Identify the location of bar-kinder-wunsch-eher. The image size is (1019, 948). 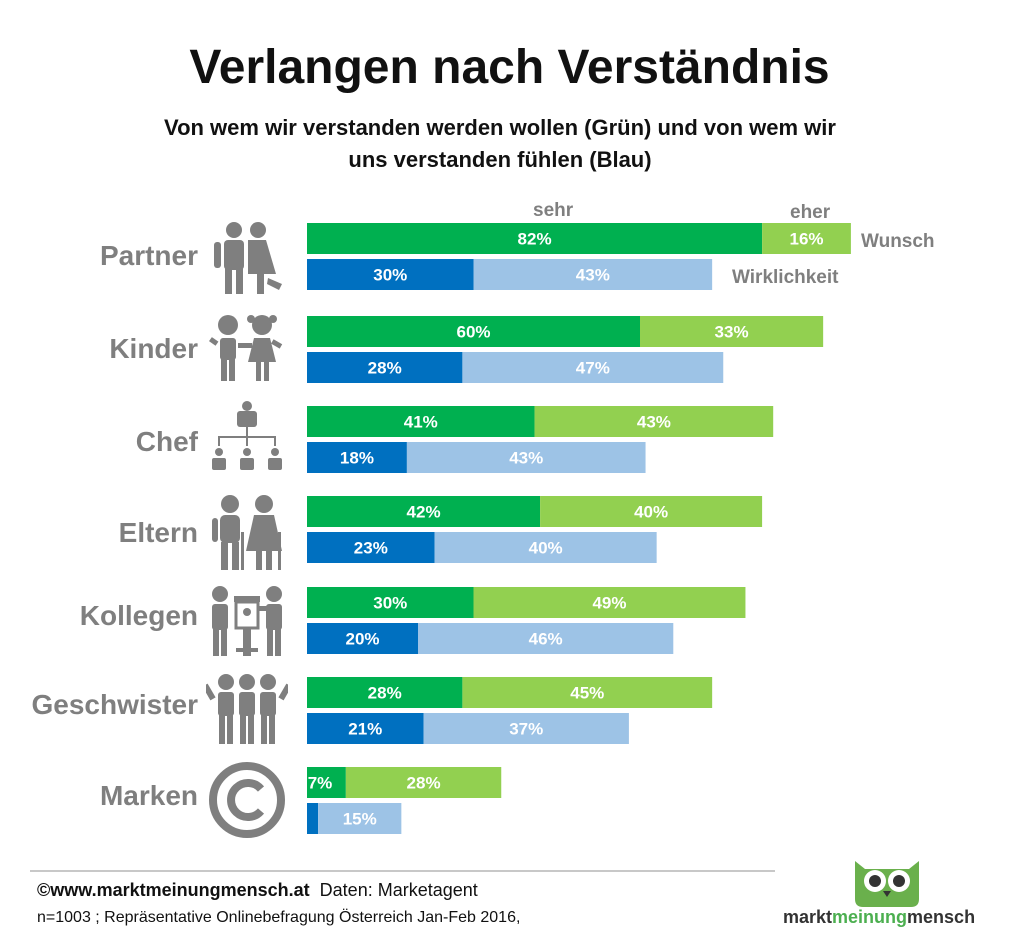
(732, 331).